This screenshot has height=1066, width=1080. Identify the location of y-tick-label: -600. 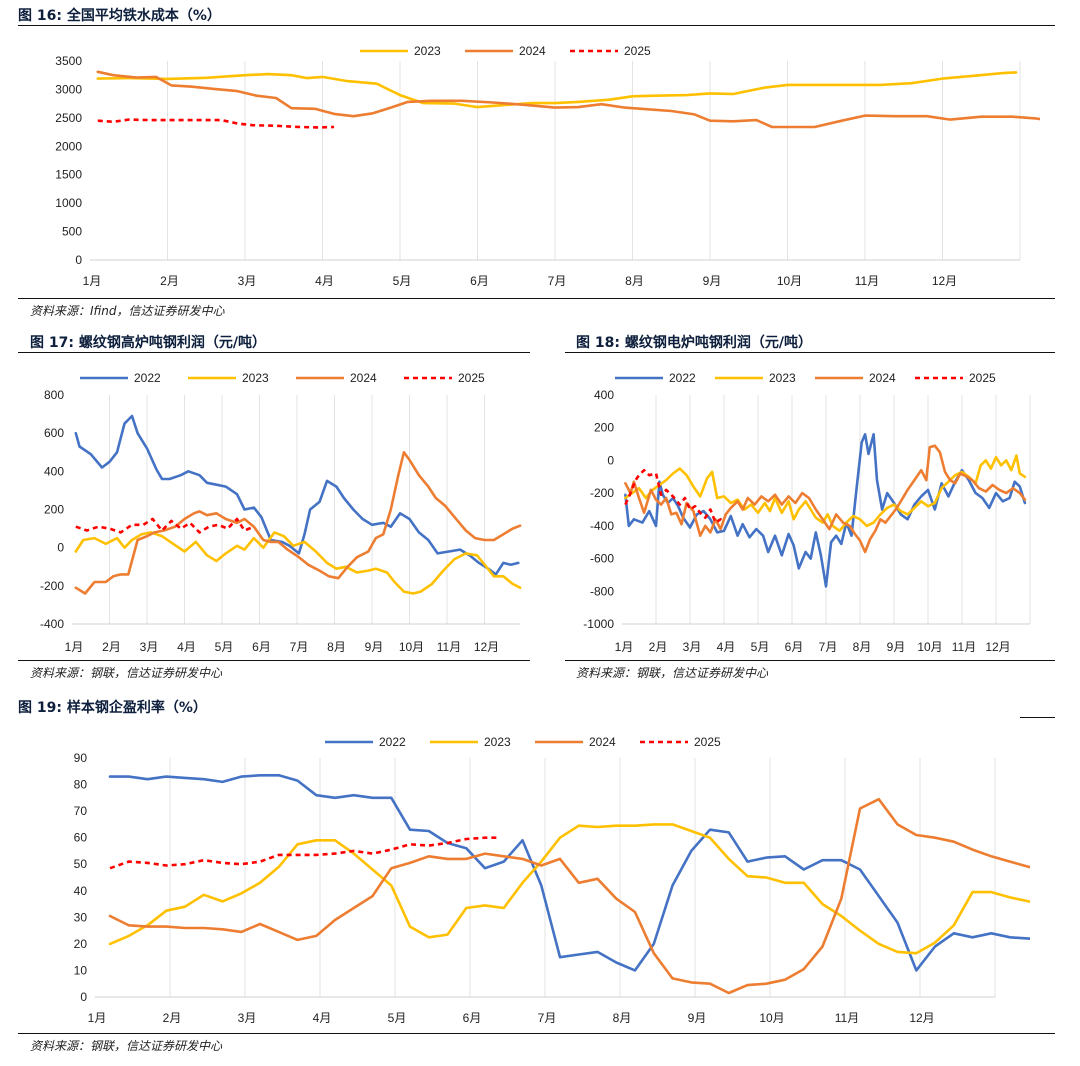
(602, 559).